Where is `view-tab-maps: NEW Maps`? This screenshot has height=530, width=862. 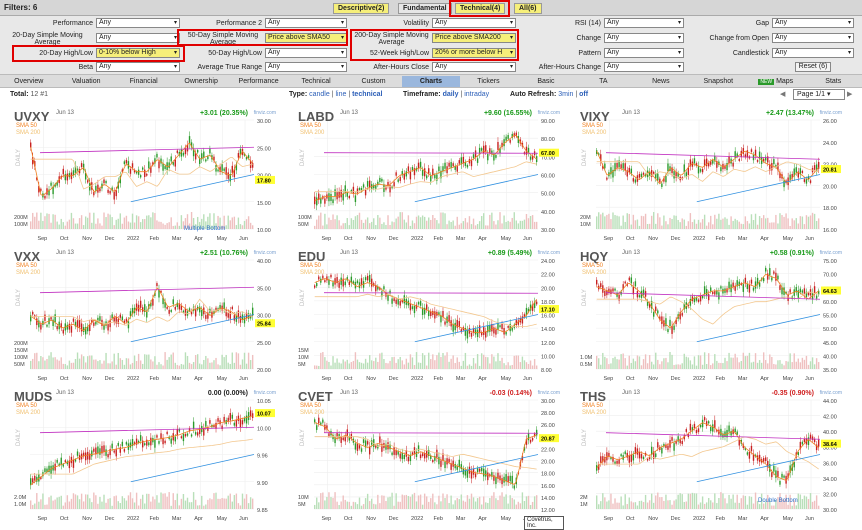
view-tab-maps: NEW Maps is located at coordinates (775, 81).